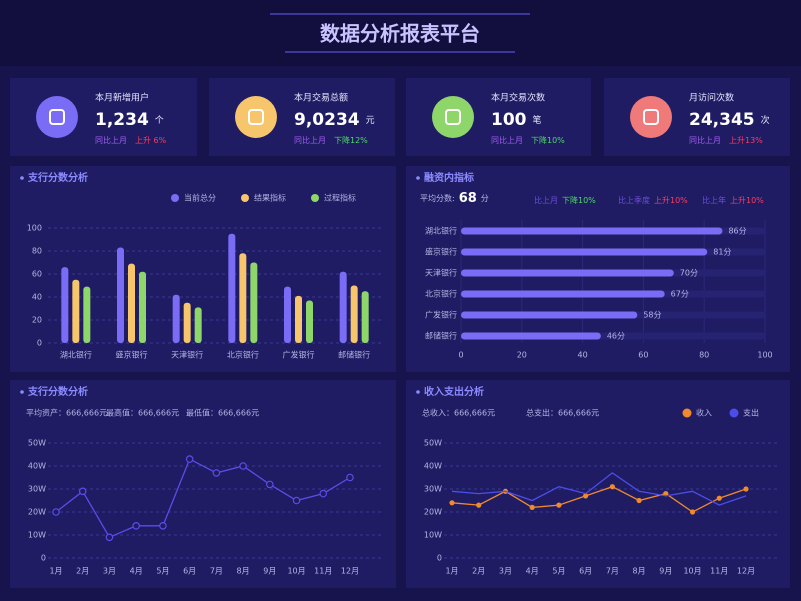 This screenshot has width=801, height=601. I want to click on x-tick-label: 11月, so click(323, 571).